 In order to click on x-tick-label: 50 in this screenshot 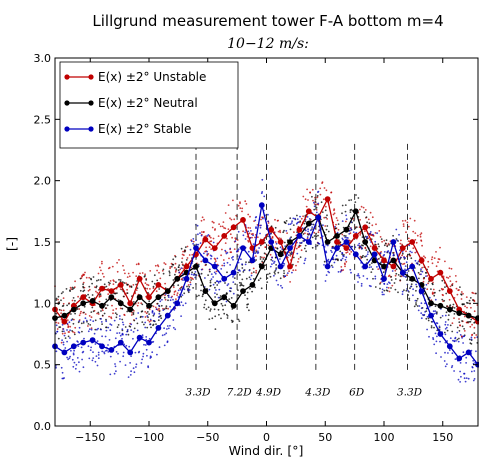, I will do `click(325, 437)`.